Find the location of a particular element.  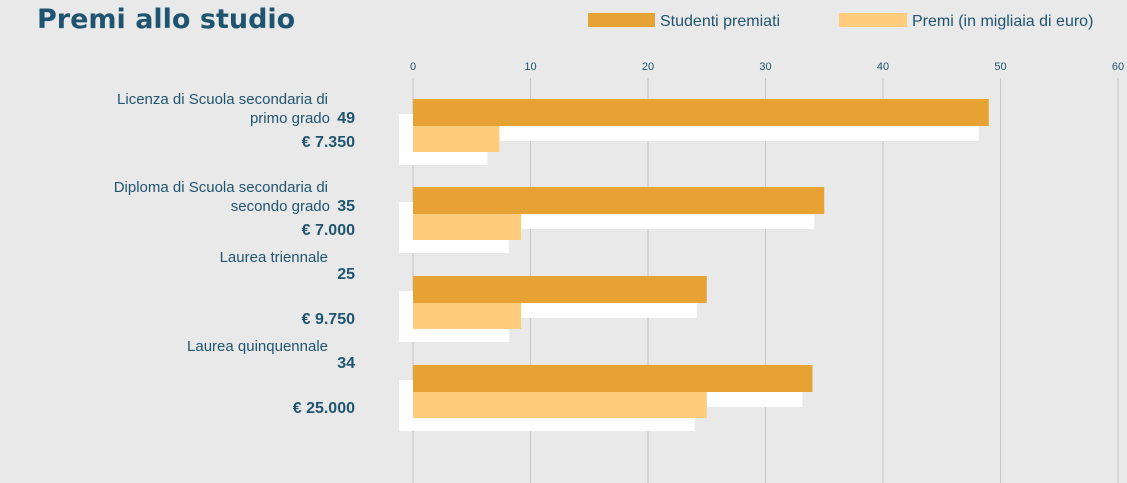

x-axis-ticks: 0 10 20 30 40 50 60 is located at coordinates (767, 67).